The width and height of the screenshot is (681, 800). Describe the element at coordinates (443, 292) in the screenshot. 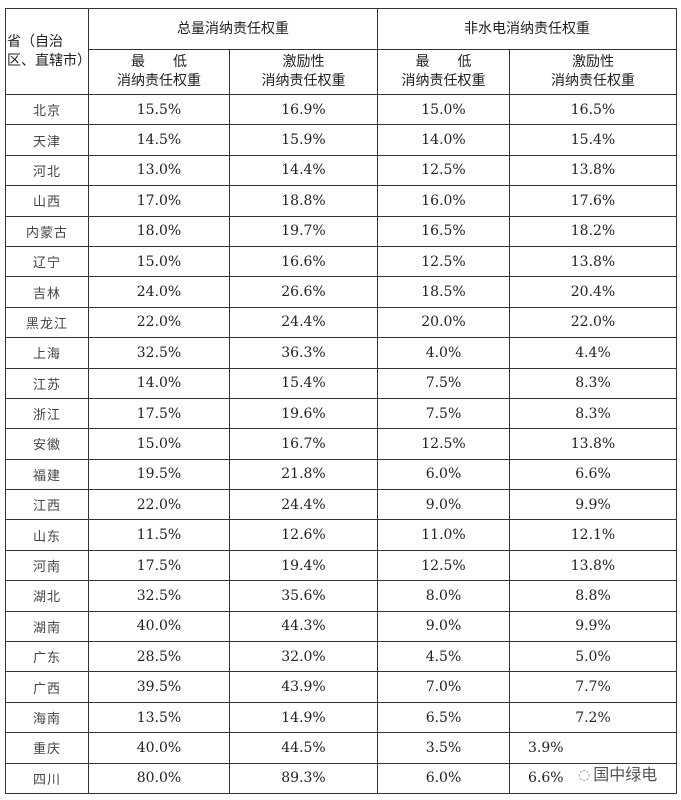

I see `nonhydro-min-cell: 18.5%` at that location.